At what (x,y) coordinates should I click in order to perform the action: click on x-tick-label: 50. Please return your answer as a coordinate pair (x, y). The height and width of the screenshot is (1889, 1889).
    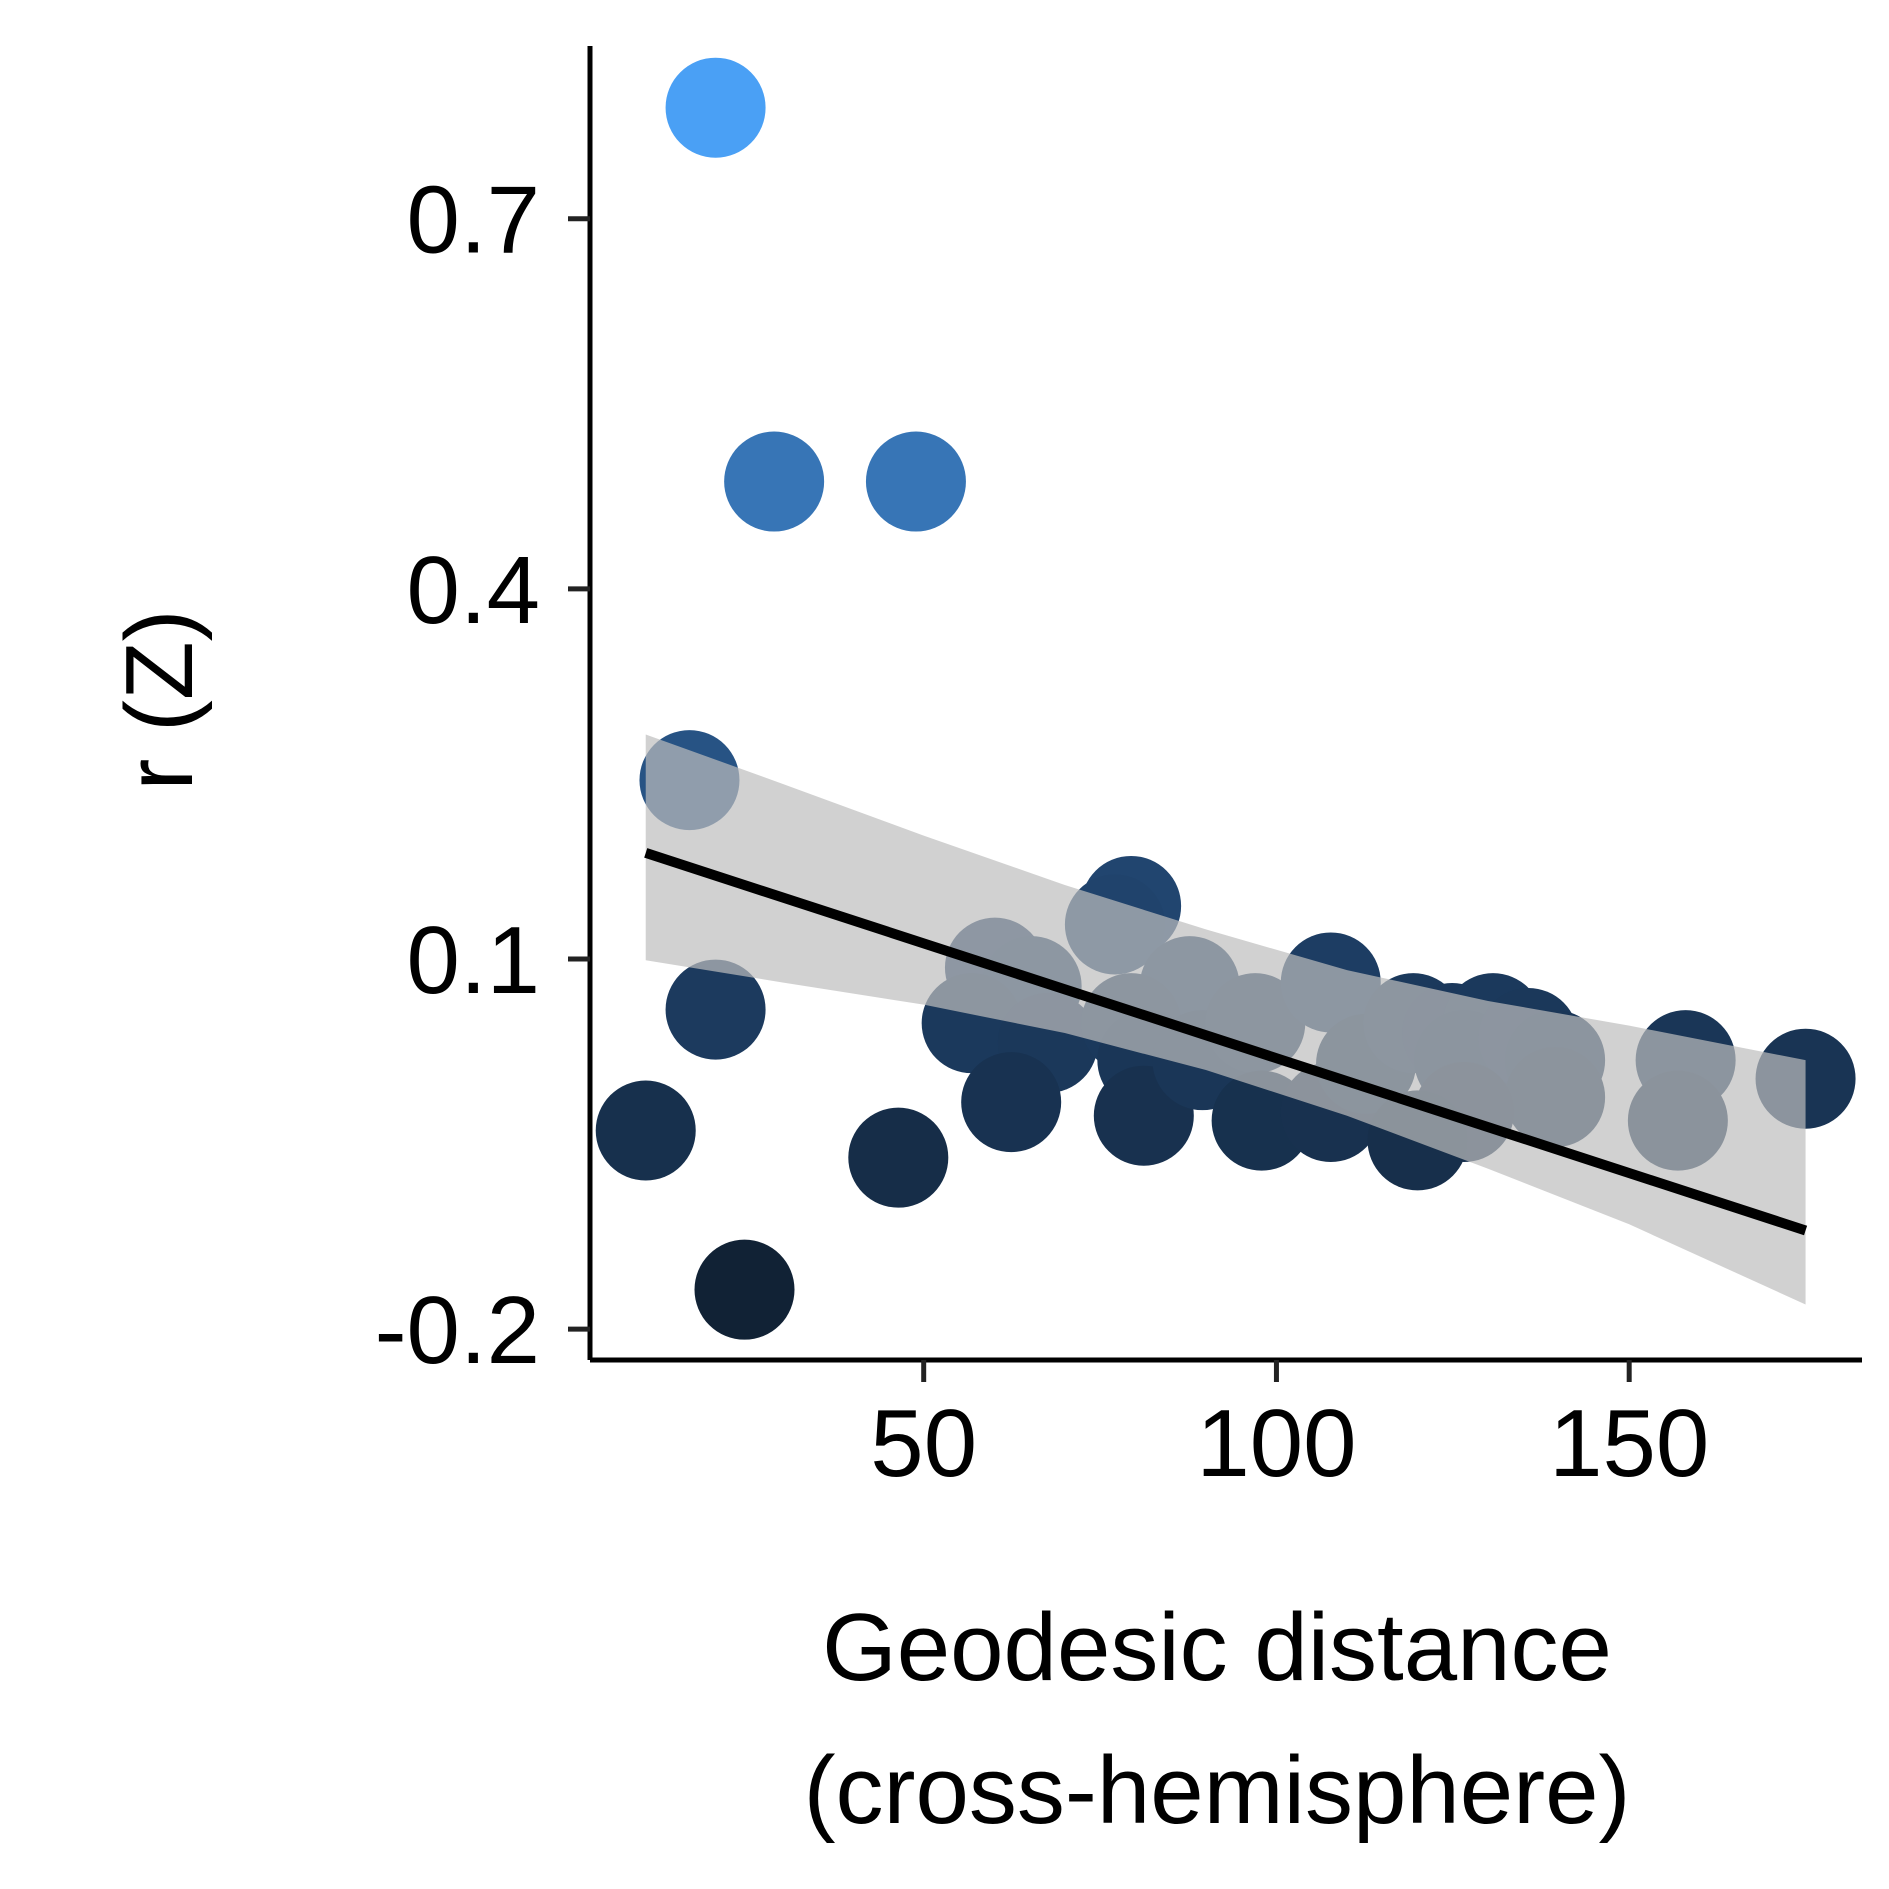
    Looking at the image, I should click on (923, 1443).